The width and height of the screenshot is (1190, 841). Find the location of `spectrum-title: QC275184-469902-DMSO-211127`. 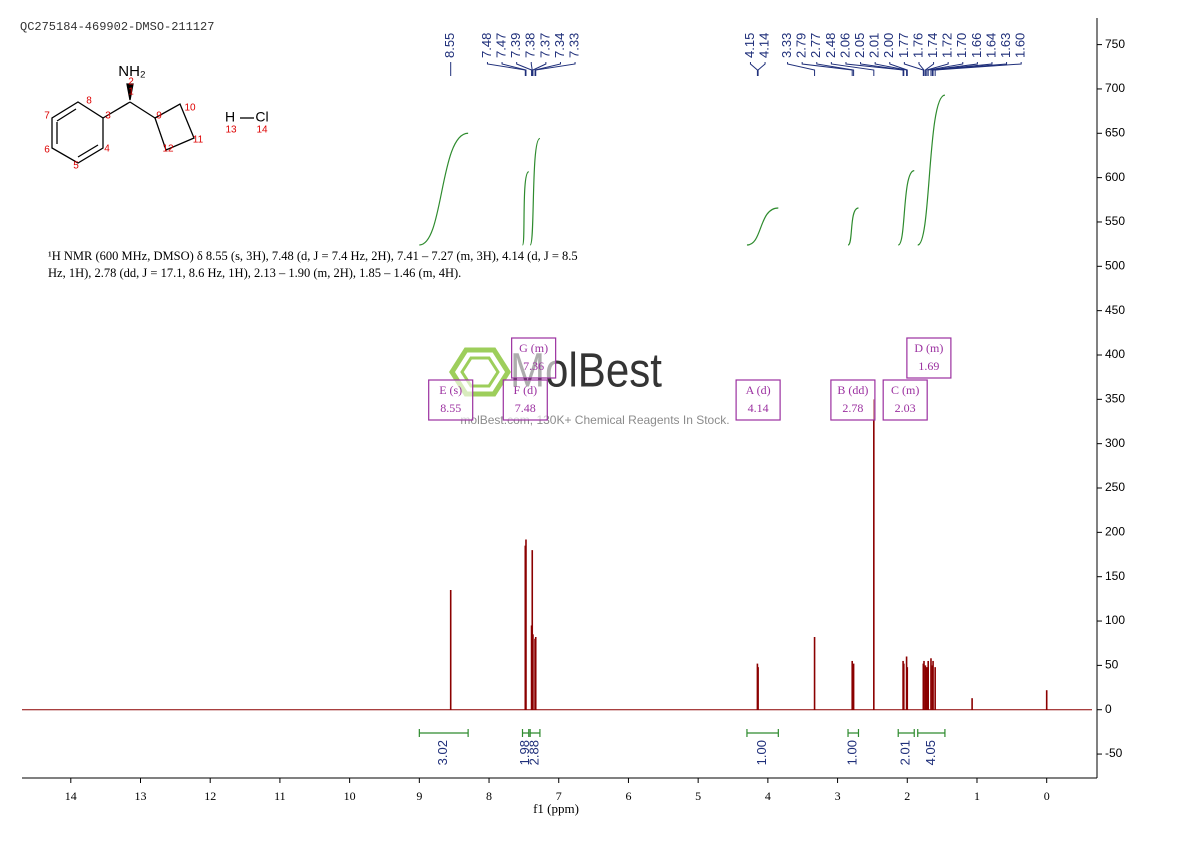

spectrum-title: QC275184-469902-DMSO-211127 is located at coordinates (117, 27).